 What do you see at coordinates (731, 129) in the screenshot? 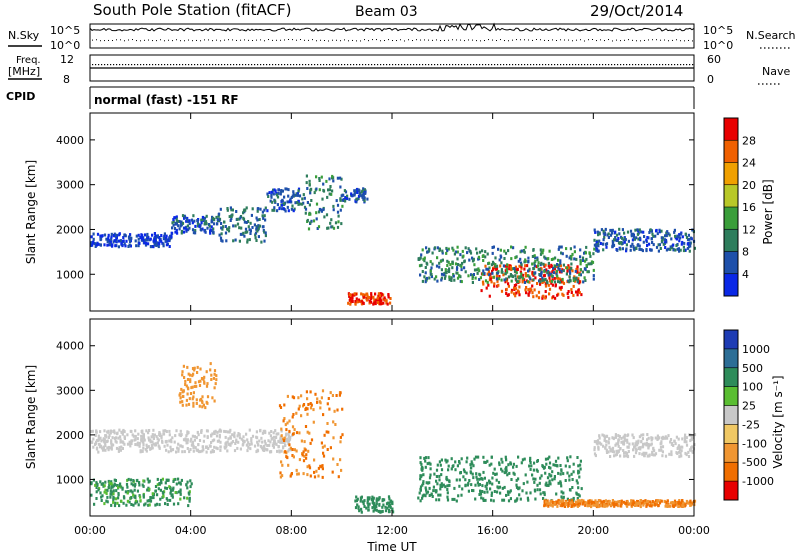
I see `colorbar-segment` at bounding box center [731, 129].